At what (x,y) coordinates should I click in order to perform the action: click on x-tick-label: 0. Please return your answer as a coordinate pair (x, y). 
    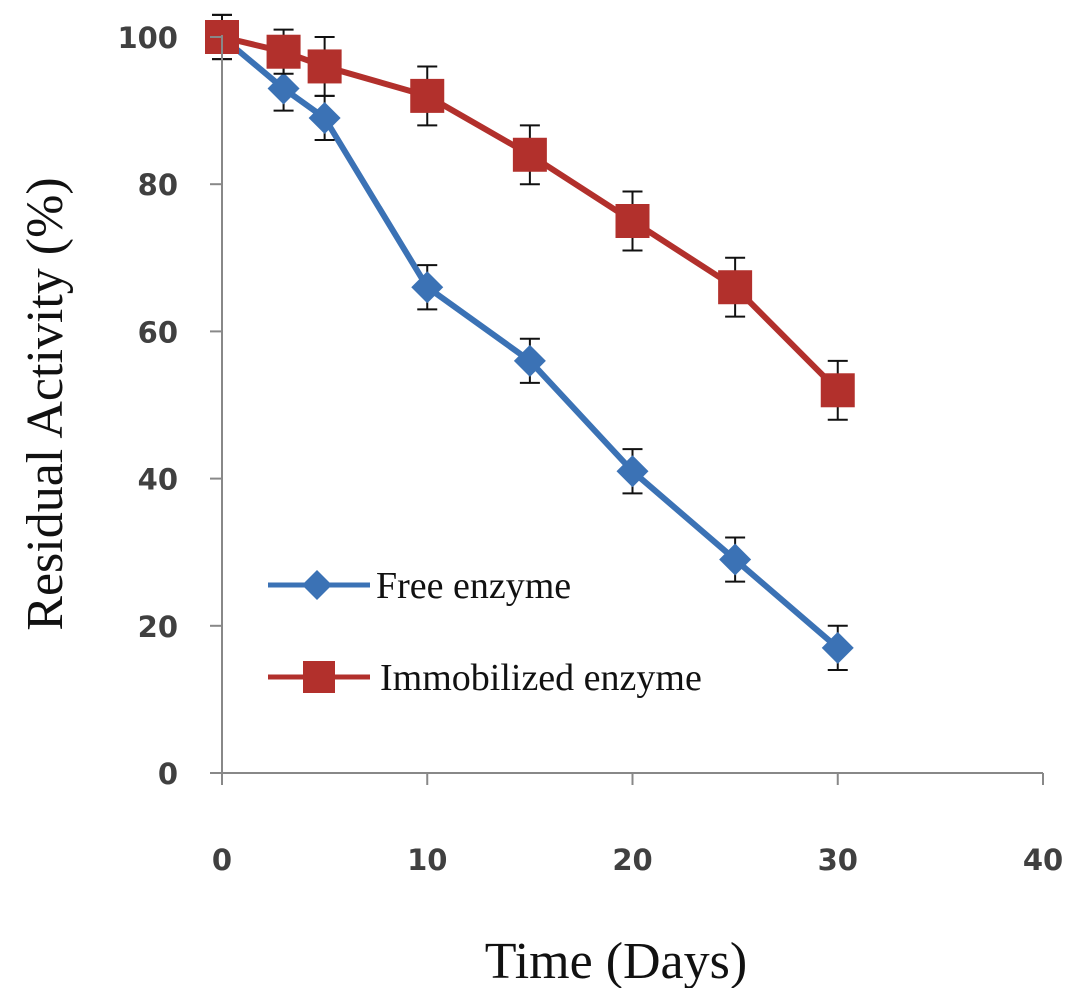
    Looking at the image, I should click on (222, 860).